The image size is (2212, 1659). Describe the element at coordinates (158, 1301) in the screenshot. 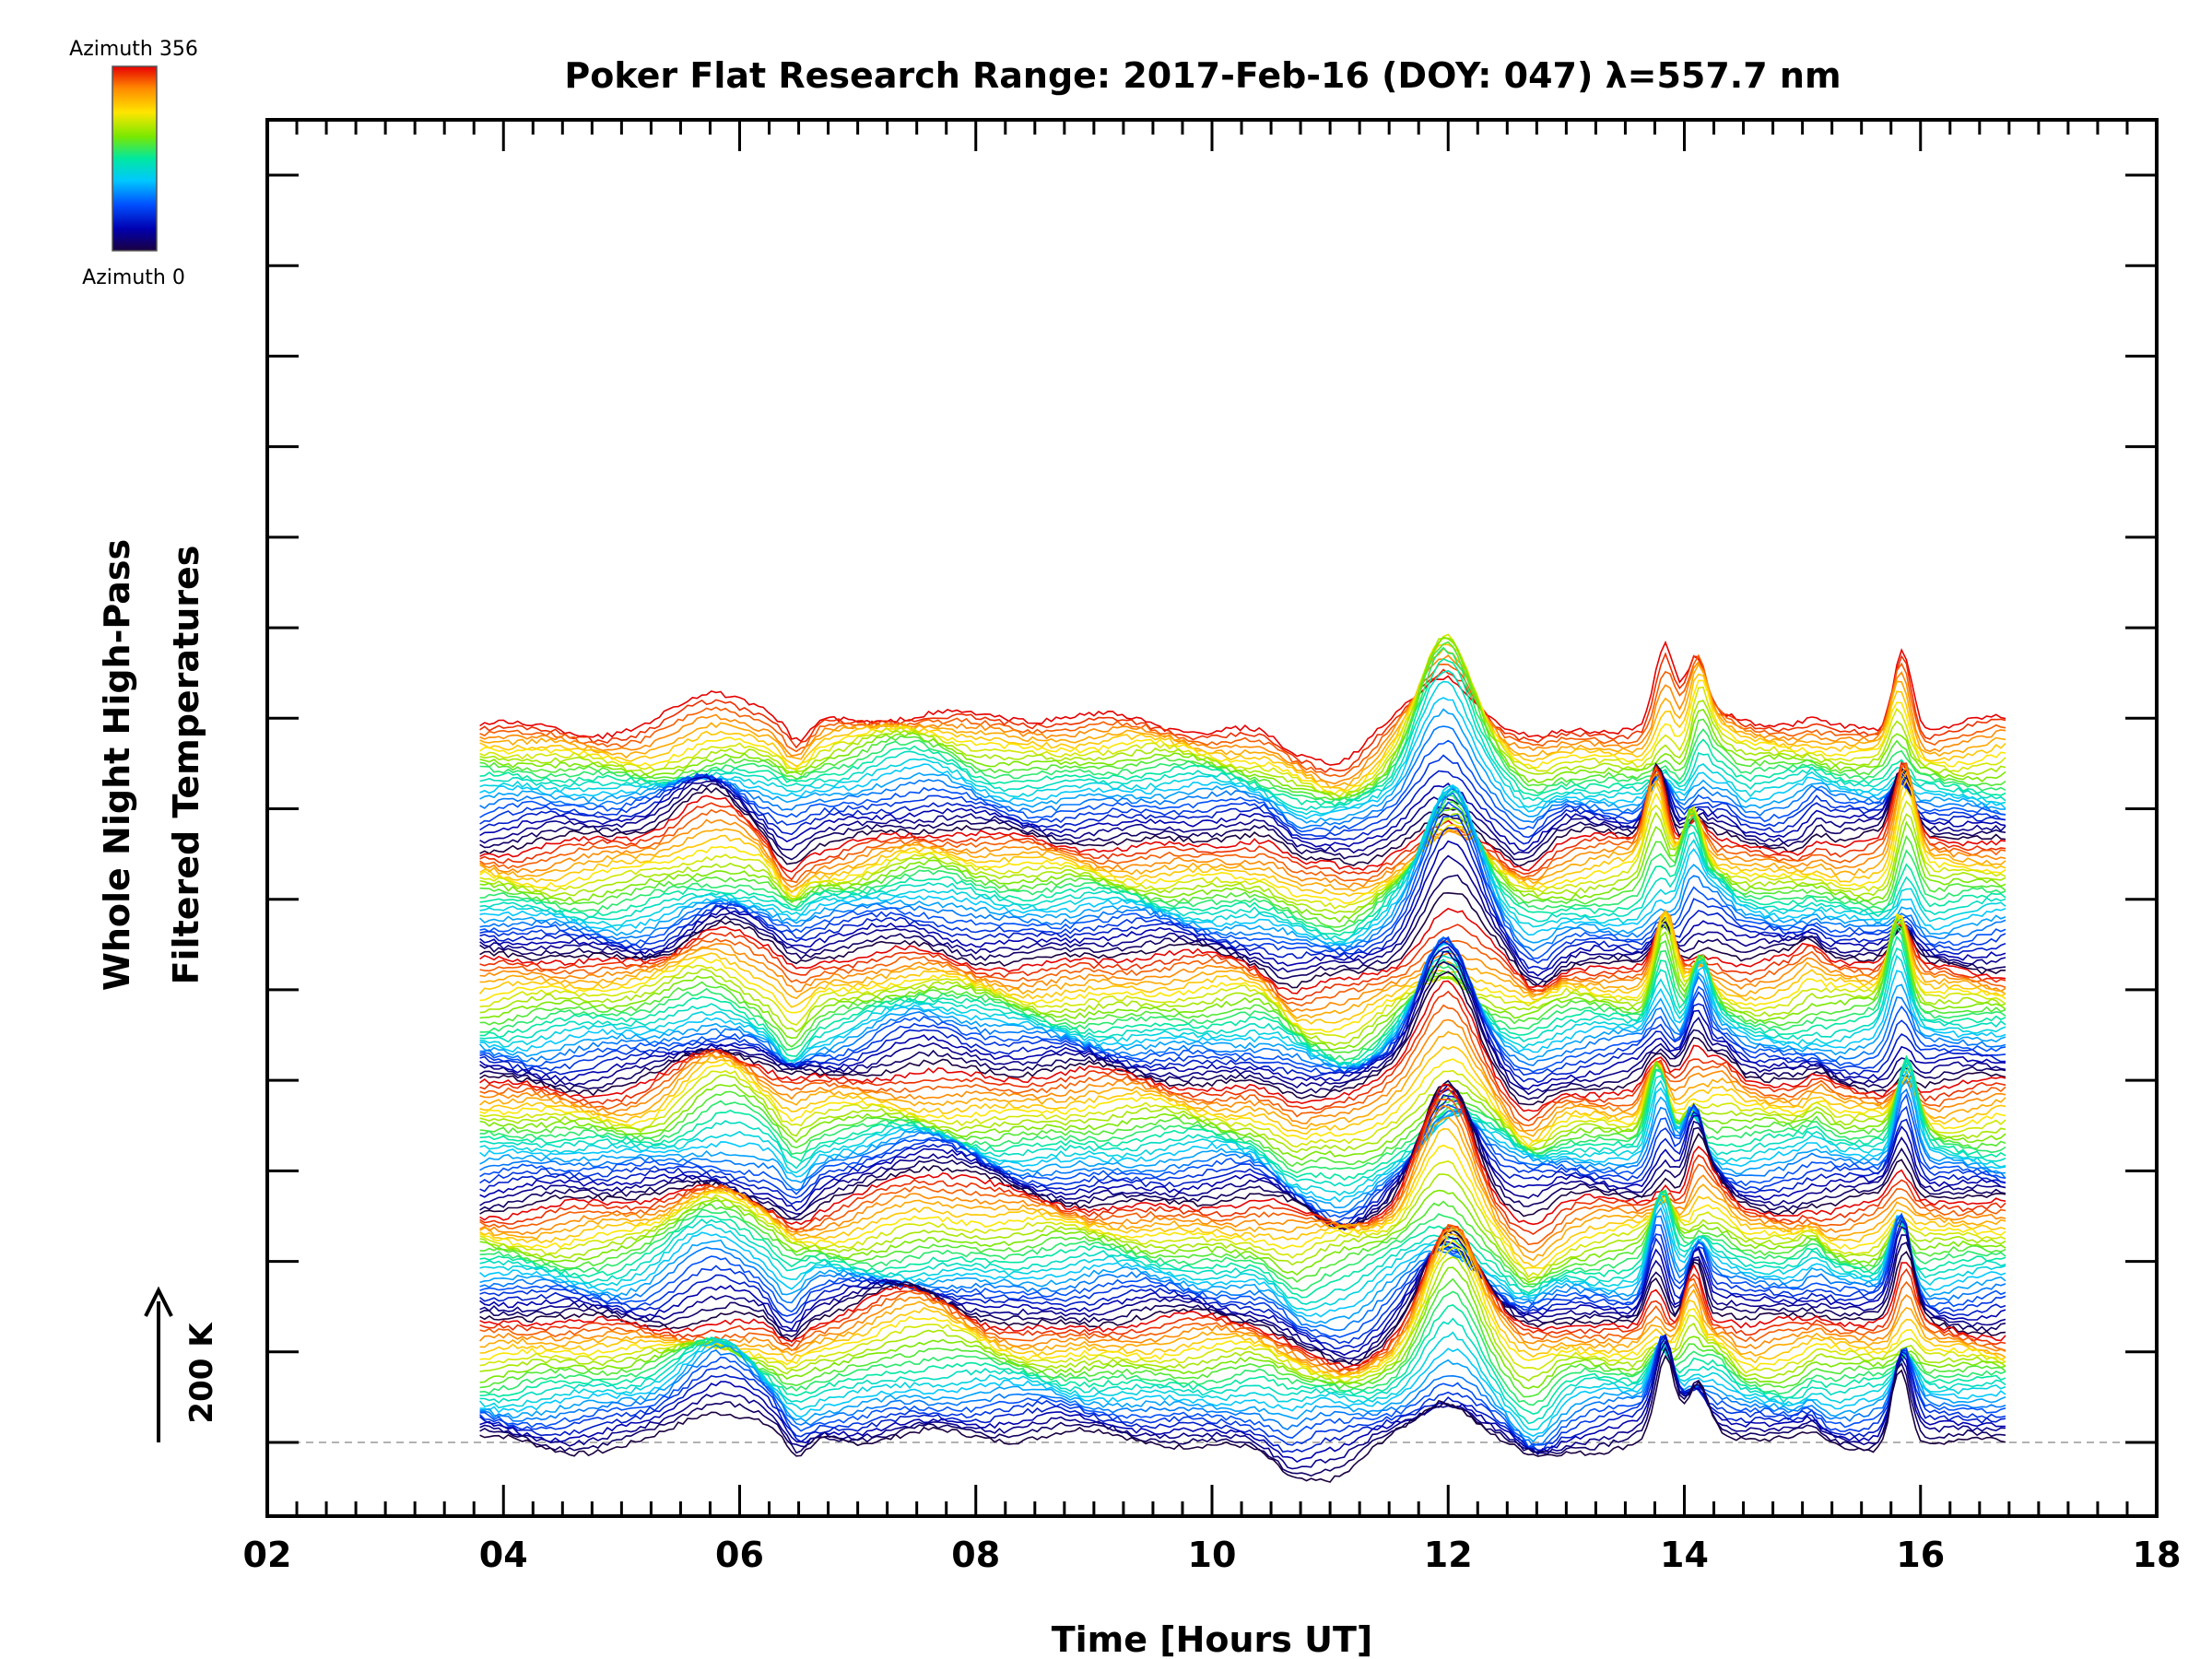

I see `scale-bar-arrowhead` at that location.